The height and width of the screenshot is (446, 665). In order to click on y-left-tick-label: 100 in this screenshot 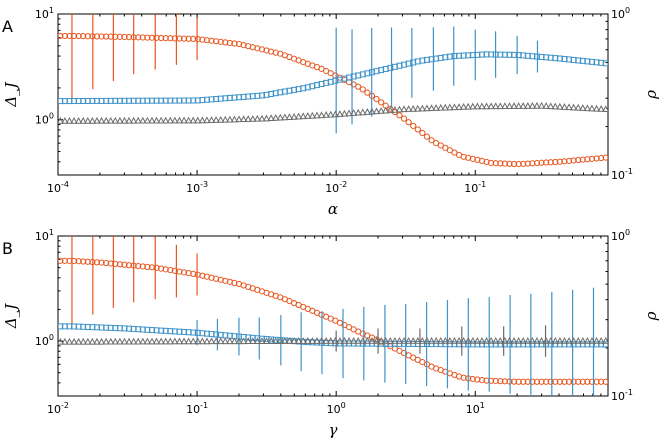, I will do `click(44, 119)`.